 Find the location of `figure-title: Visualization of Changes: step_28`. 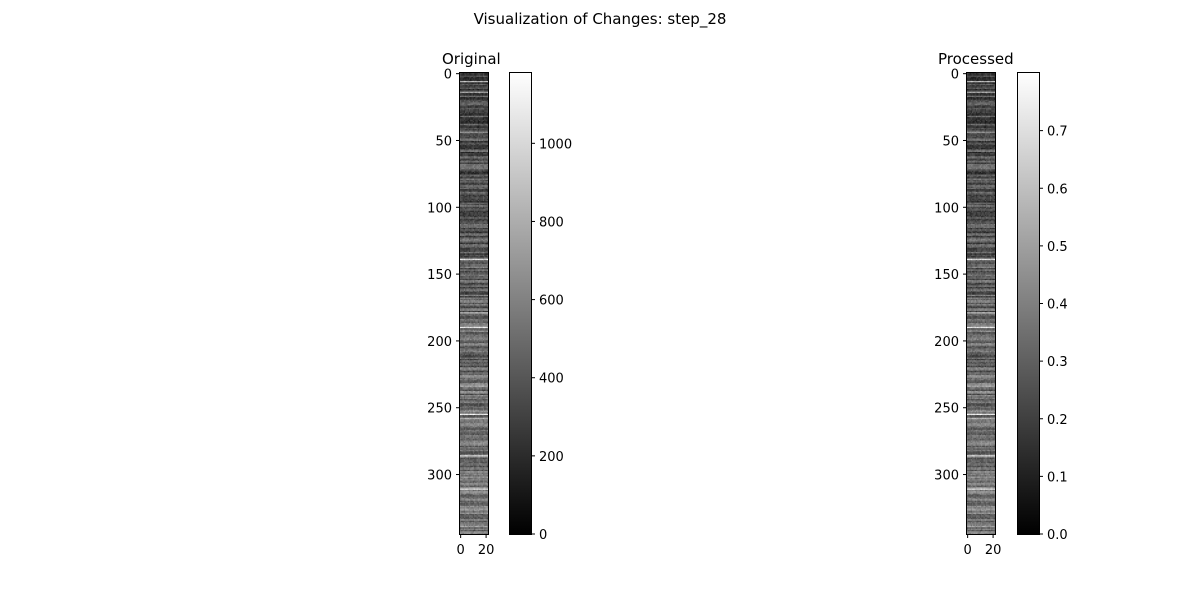

figure-title: Visualization of Changes: step_28 is located at coordinates (600, 19).